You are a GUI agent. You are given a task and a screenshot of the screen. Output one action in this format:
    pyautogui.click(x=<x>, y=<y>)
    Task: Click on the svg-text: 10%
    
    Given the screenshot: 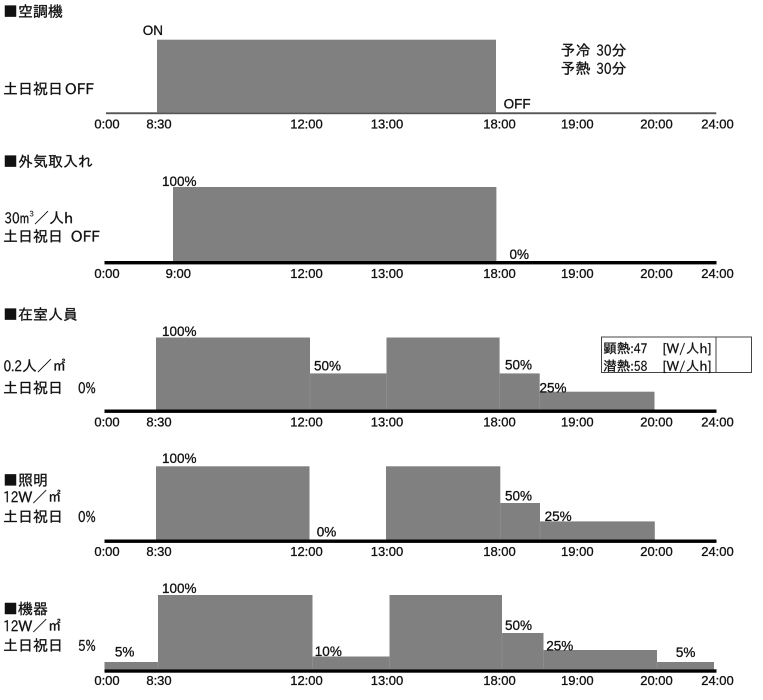 What is the action you would take?
    pyautogui.click(x=328, y=651)
    